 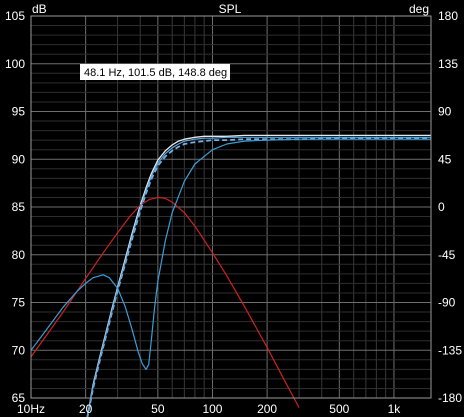 I want to click on x-tick-label: 20, so click(x=86, y=409).